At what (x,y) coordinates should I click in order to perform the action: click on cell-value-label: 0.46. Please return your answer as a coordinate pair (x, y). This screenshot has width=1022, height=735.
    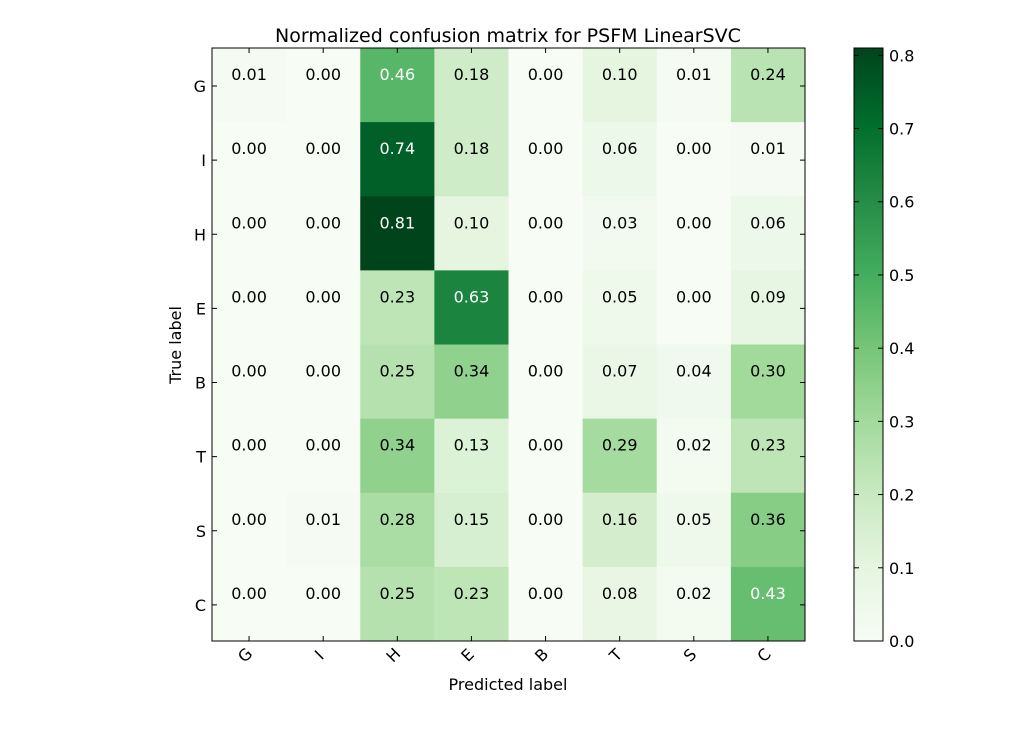
    Looking at the image, I should click on (398, 74).